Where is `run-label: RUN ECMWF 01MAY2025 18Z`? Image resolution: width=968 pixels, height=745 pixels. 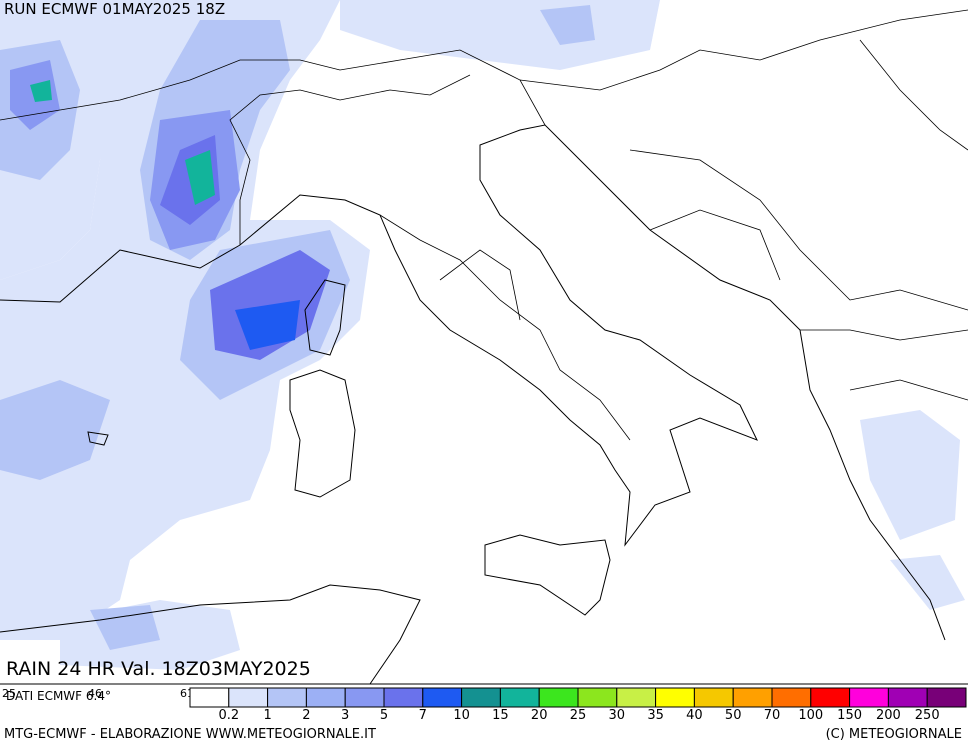 run-label: RUN ECMWF 01MAY2025 18Z is located at coordinates (114, 9).